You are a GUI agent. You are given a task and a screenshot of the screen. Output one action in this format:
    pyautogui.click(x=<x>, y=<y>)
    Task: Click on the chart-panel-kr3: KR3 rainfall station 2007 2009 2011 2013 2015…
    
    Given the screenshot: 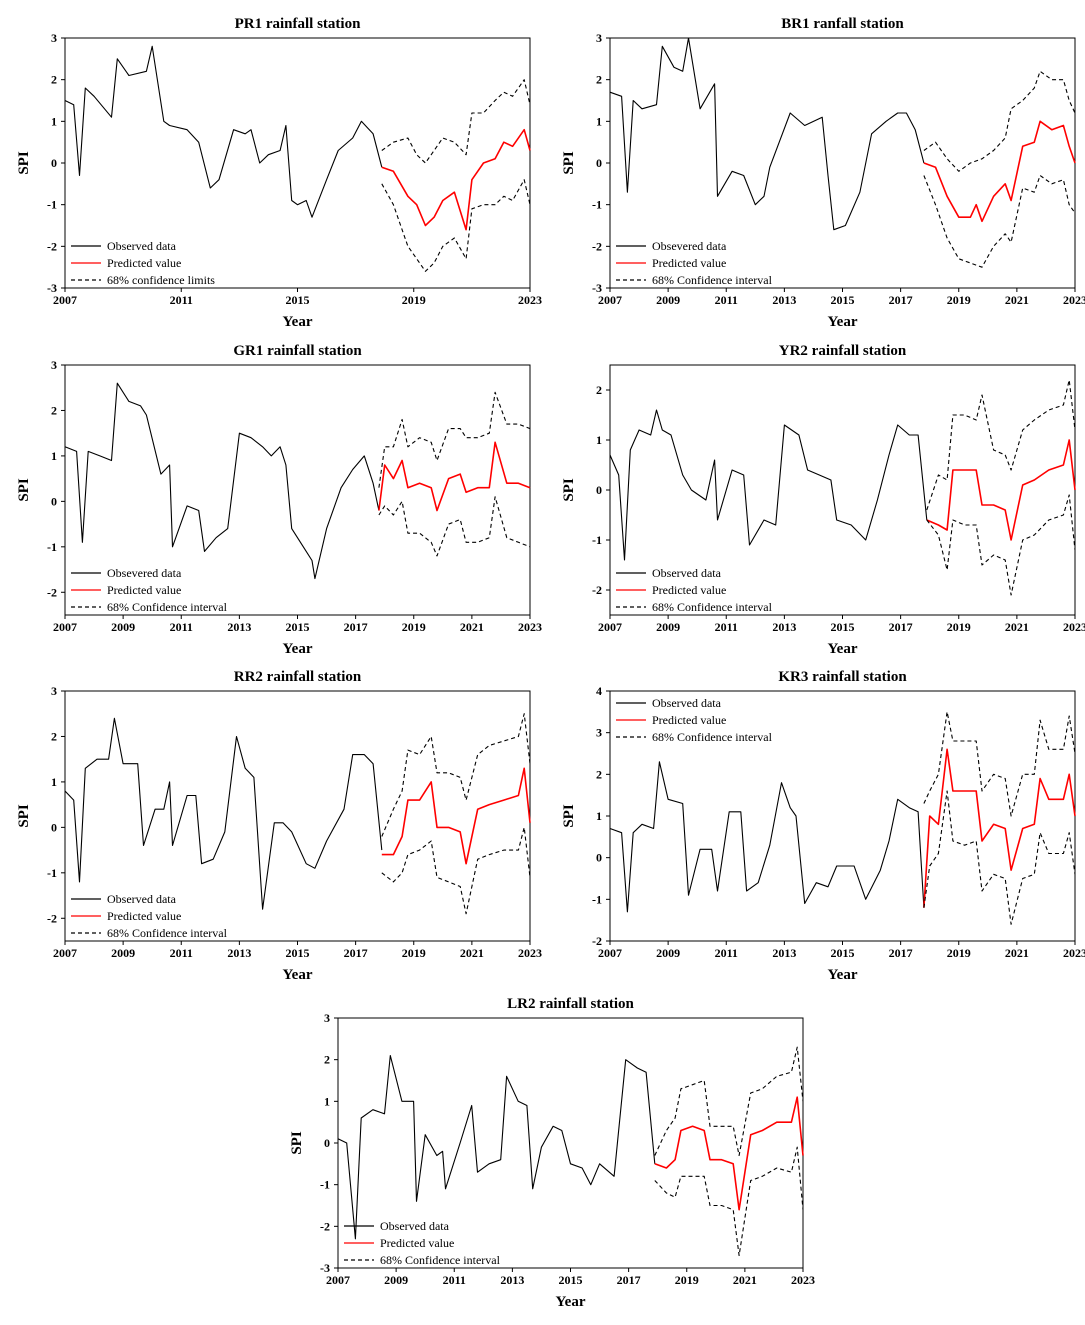 What is the action you would take?
    pyautogui.click(x=820, y=825)
    